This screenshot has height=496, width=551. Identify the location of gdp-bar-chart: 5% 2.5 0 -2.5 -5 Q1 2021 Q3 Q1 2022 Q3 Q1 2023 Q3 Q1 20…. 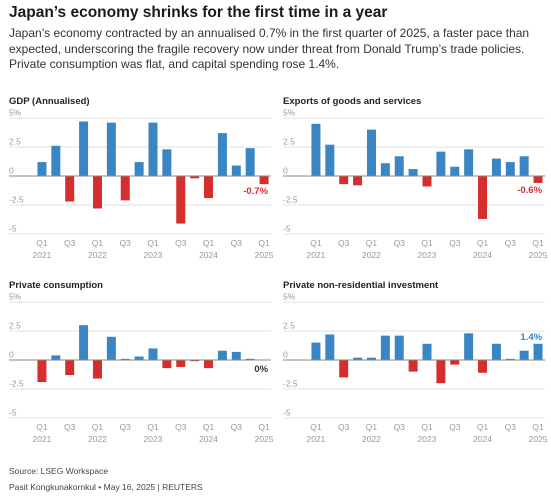
(141, 184).